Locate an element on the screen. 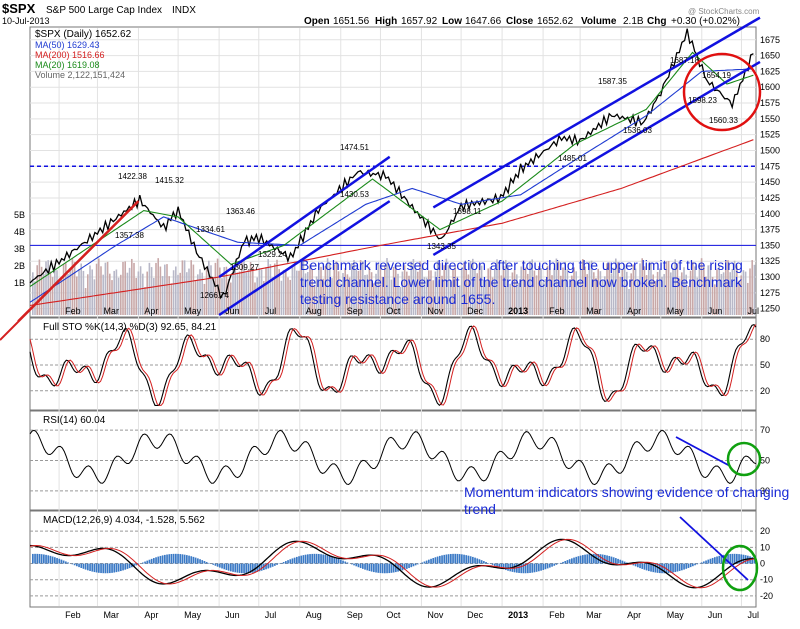 The image size is (800, 629). x-tick-label: Feb is located at coordinates (557, 311).